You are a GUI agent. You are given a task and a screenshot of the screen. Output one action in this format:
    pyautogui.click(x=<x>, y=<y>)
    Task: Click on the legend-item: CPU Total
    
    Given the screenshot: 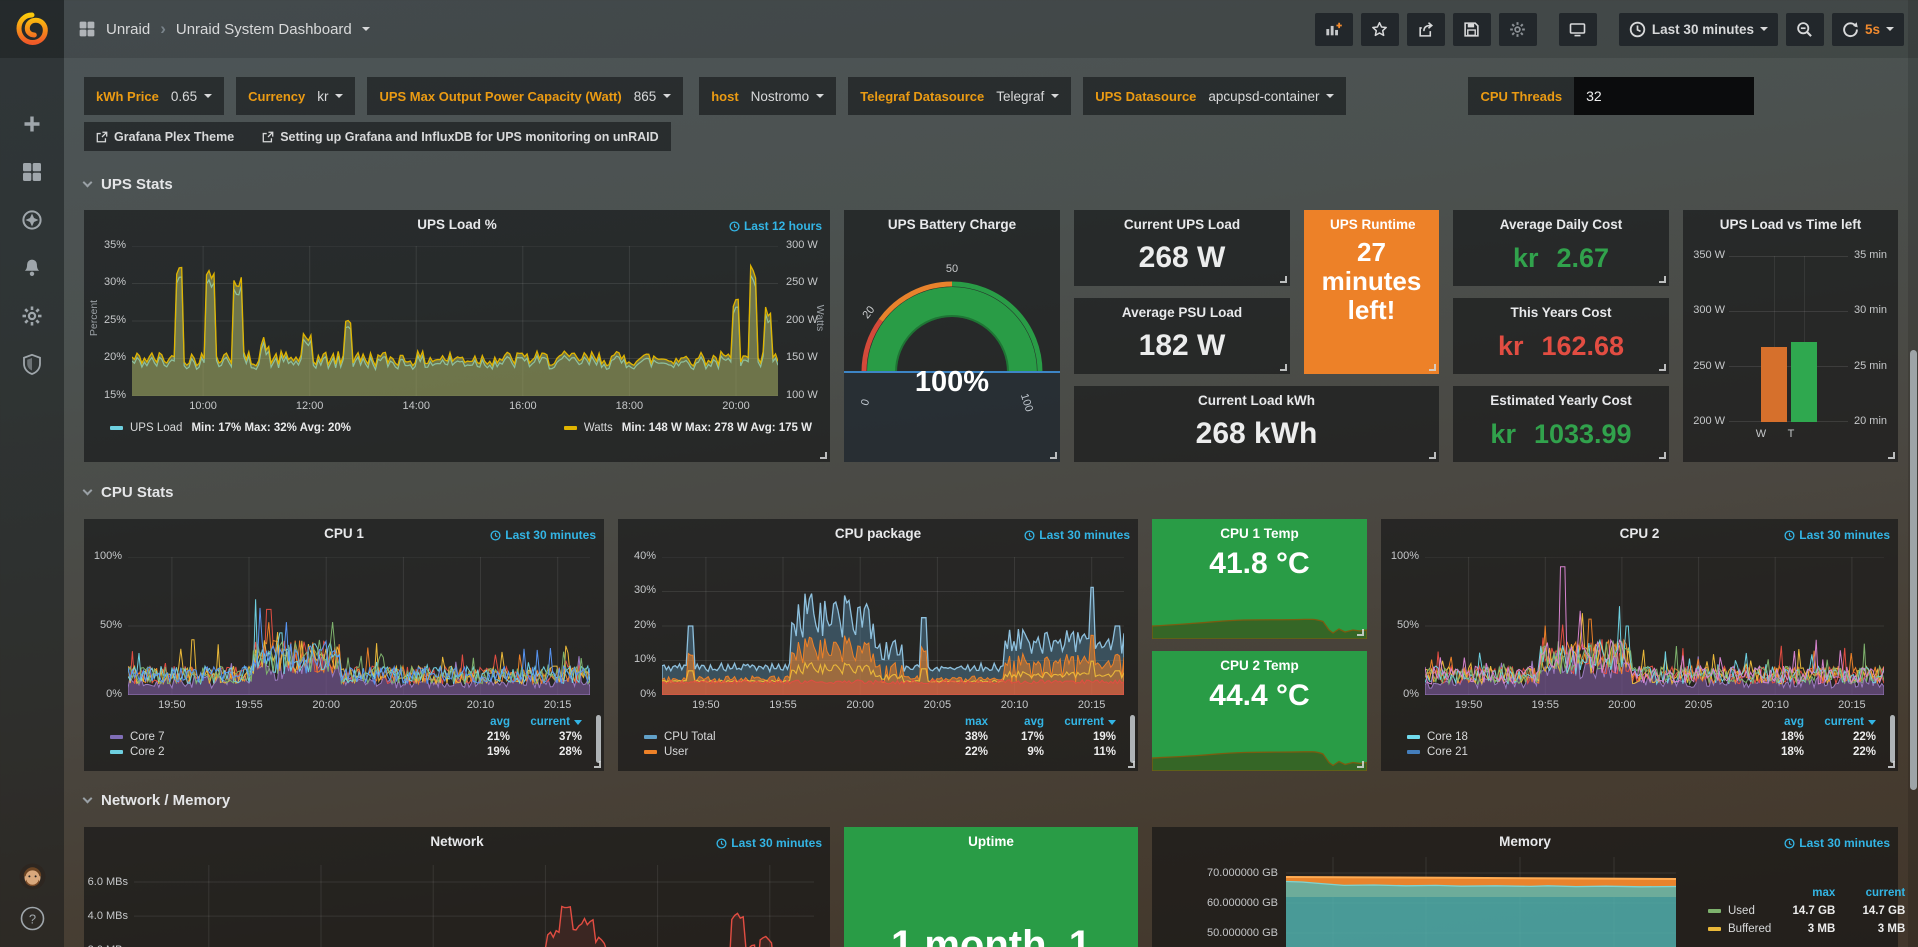 What is the action you would take?
    pyautogui.click(x=788, y=737)
    